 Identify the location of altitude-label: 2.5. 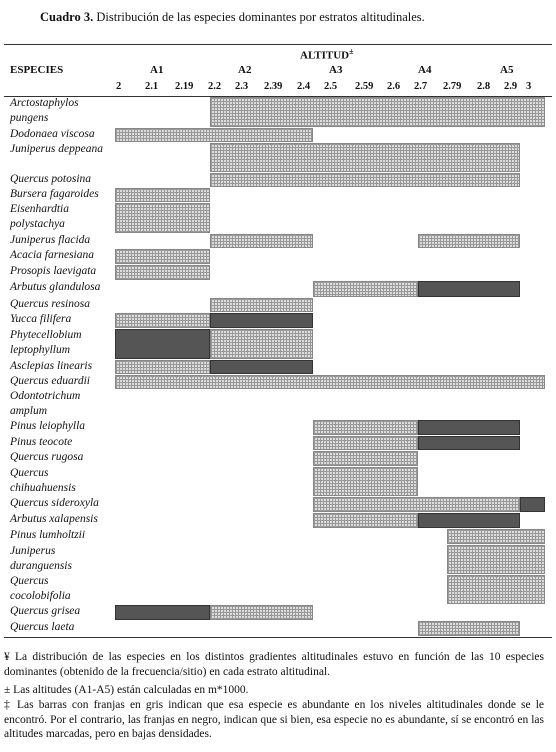
(331, 86).